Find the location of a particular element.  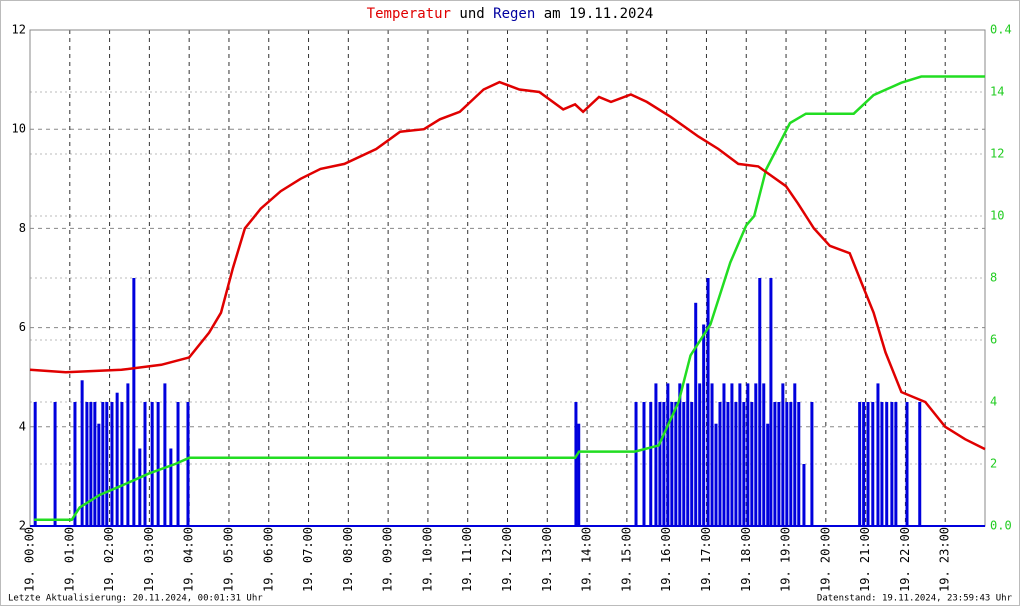

y-tick-label: 10 is located at coordinates (19, 129).